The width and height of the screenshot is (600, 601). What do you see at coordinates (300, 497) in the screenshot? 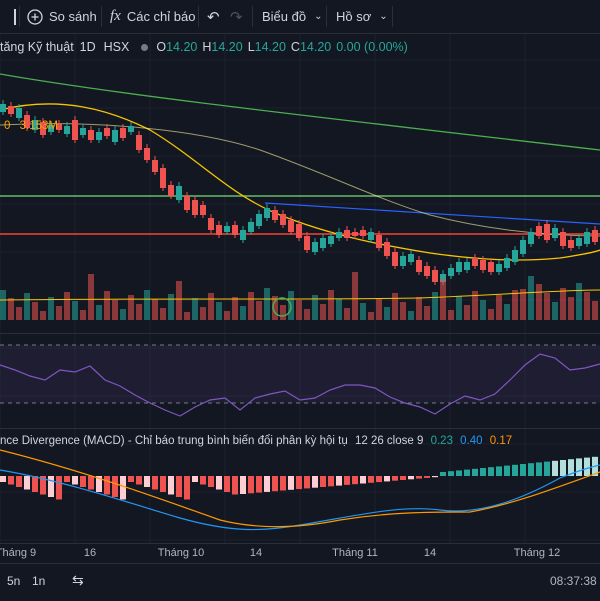
I see `macd-line` at bounding box center [300, 497].